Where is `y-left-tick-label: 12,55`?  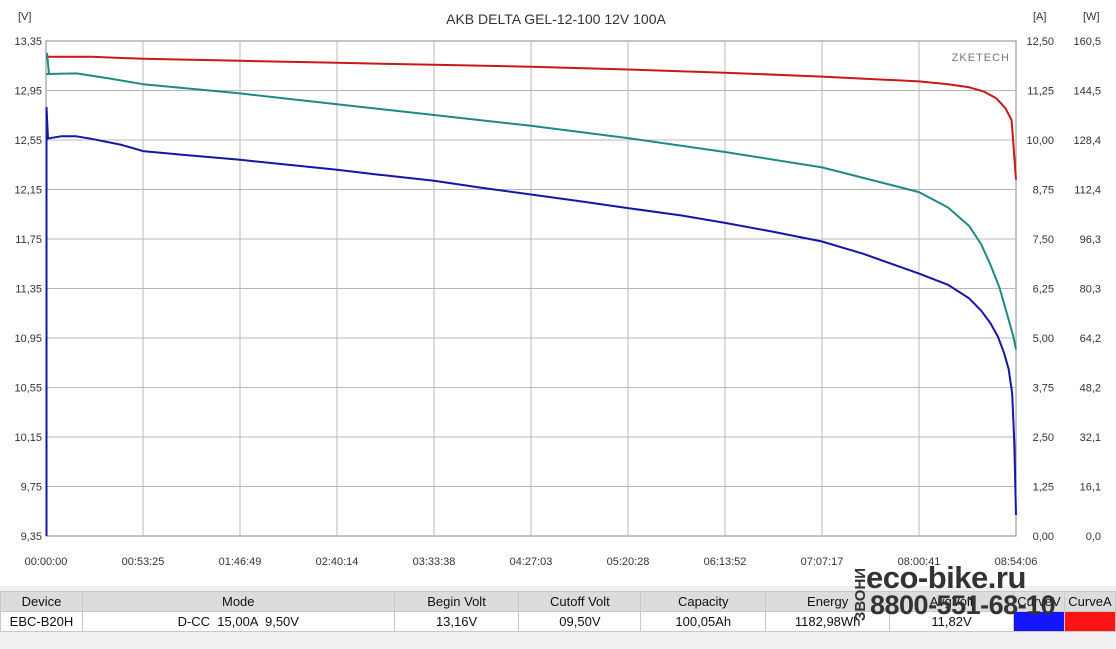 y-left-tick-label: 12,55 is located at coordinates (28, 141).